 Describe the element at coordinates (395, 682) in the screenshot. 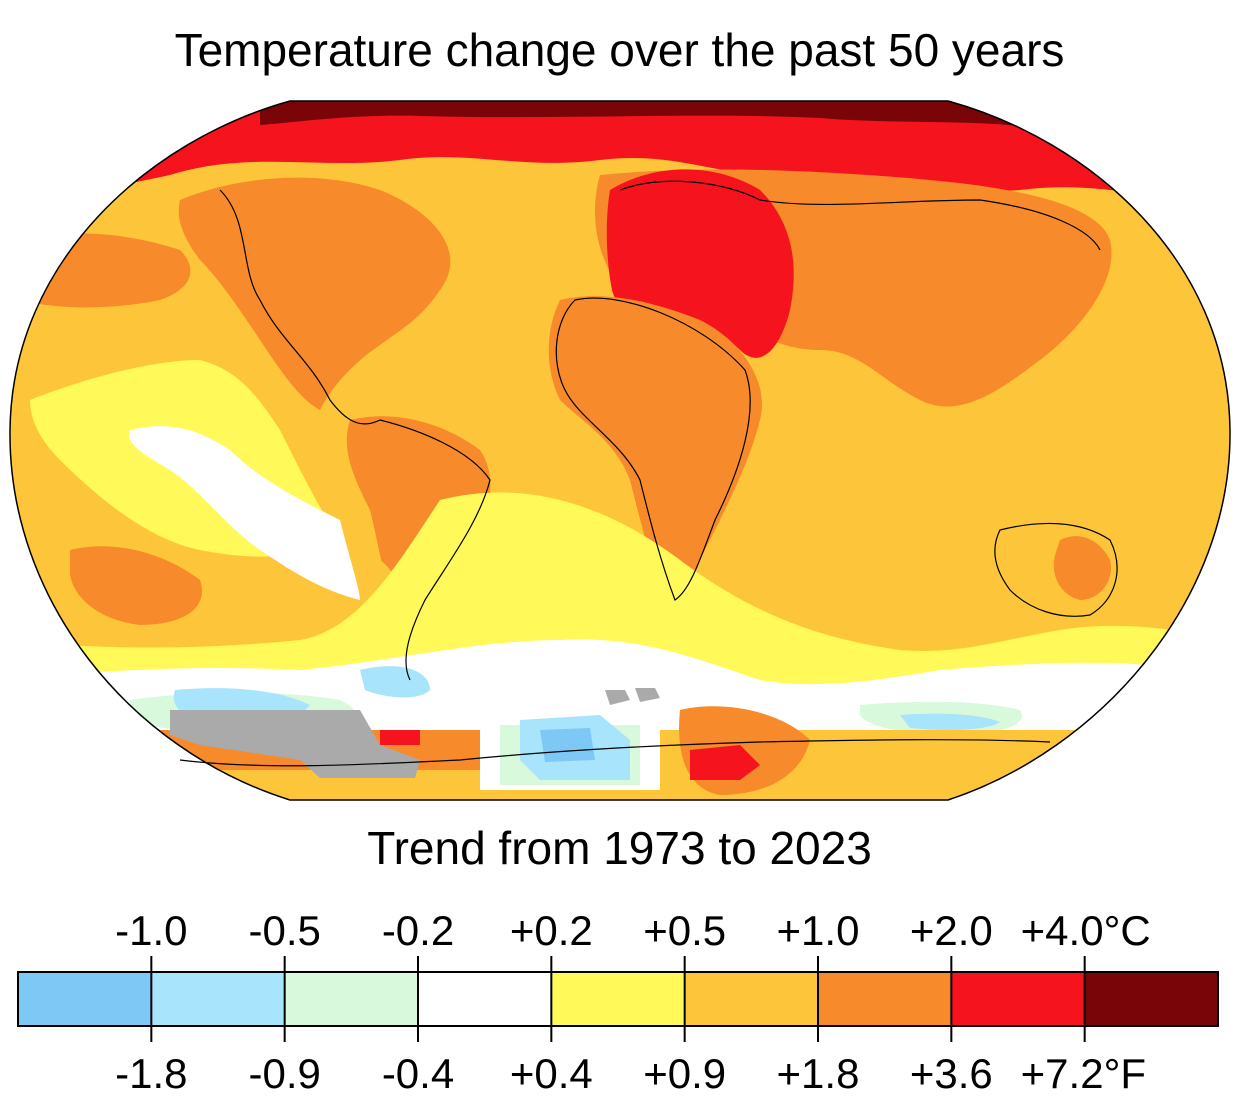

I see `drake-passage-cooling` at that location.